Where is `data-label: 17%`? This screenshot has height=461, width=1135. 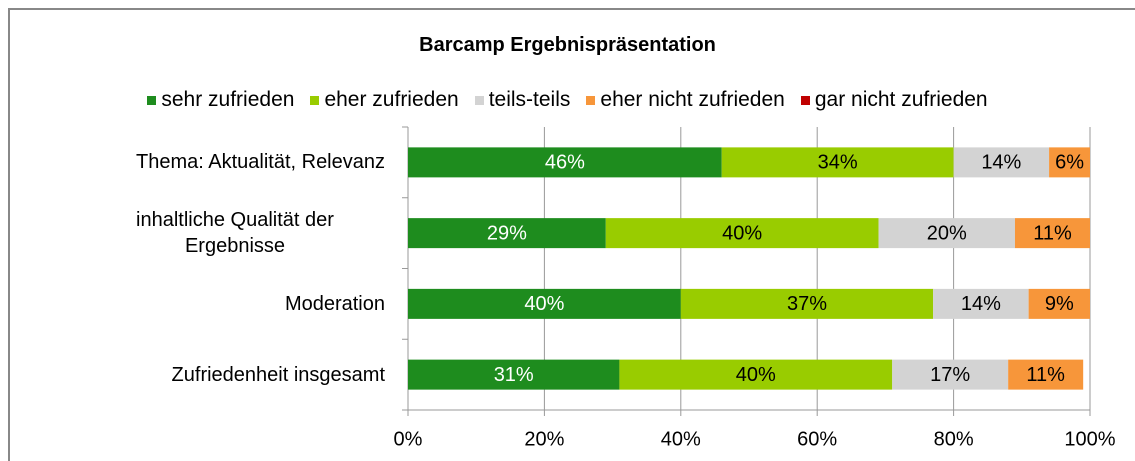
data-label: 17% is located at coordinates (950, 375).